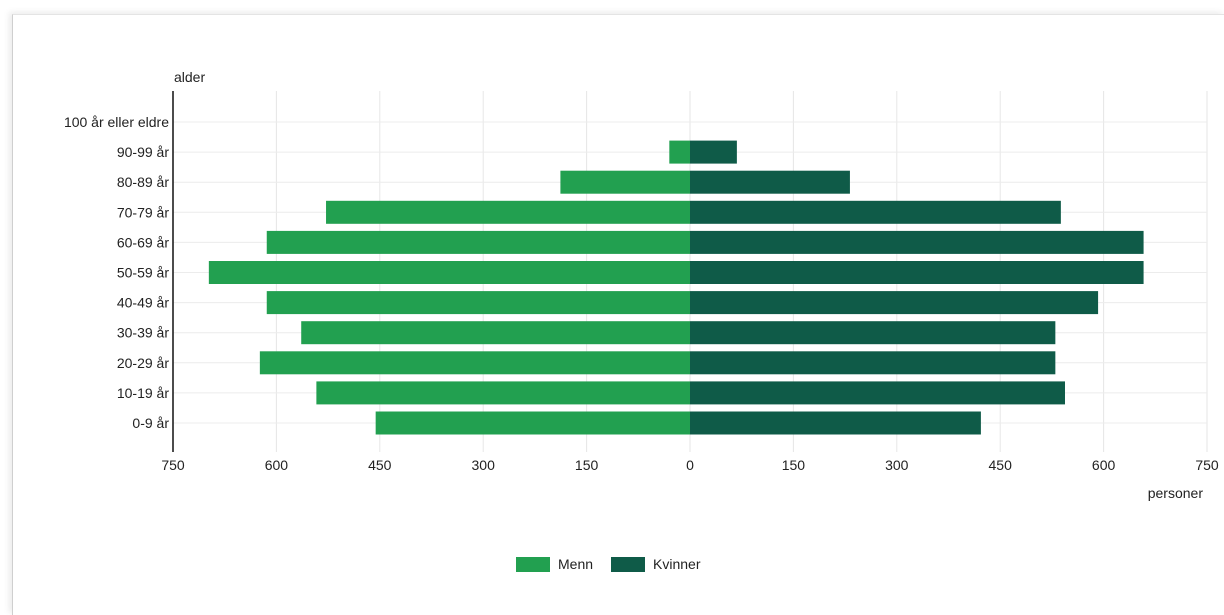  What do you see at coordinates (143, 333) in the screenshot?
I see `y-tick-label: 30-39 år` at bounding box center [143, 333].